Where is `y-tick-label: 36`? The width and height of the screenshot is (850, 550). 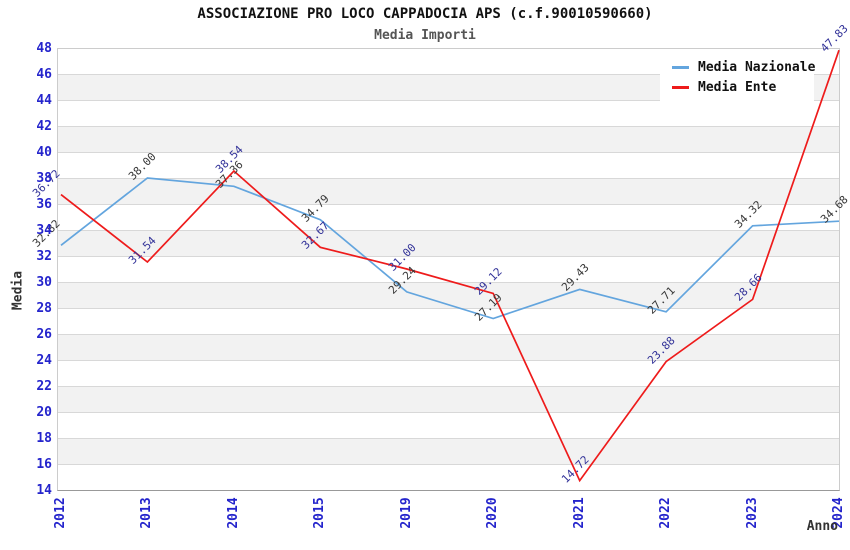
y-tick-label: 36 is located at coordinates (44, 204).